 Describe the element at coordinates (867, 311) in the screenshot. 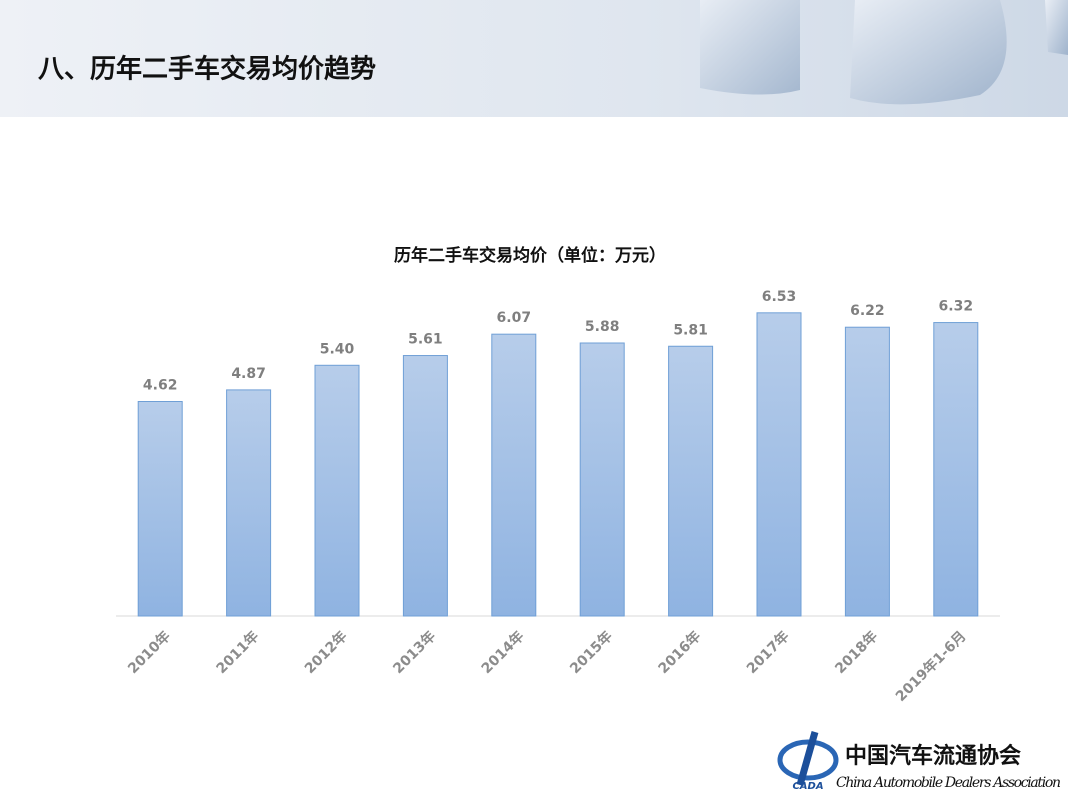

I see `data-label: 6.22` at that location.